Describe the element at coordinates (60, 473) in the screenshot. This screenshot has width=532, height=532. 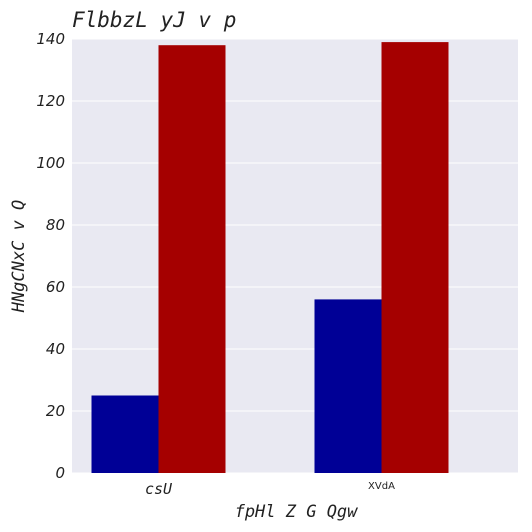
I see `y-tick-label: 0` at that location.